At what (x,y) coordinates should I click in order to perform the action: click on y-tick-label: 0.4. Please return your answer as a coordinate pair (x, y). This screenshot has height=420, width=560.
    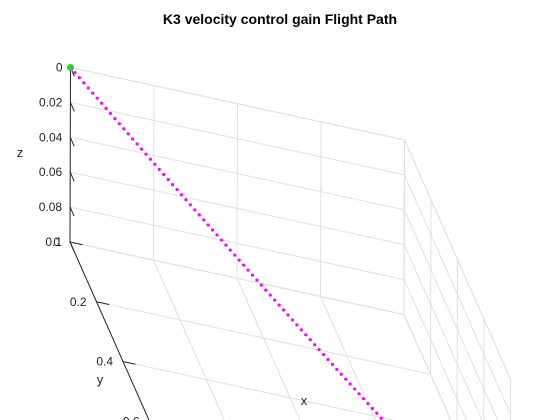
    Looking at the image, I should click on (104, 362).